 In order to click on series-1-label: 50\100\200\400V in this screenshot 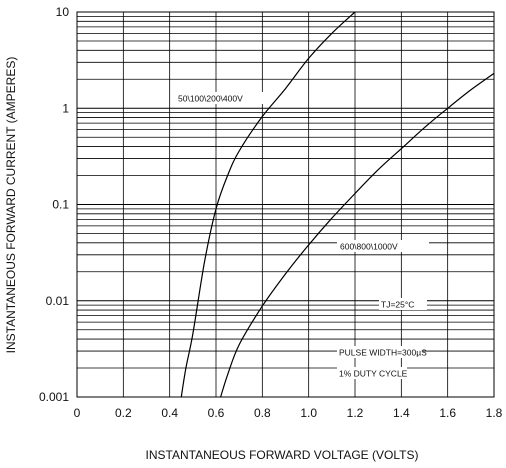, I will do `click(210, 99)`.